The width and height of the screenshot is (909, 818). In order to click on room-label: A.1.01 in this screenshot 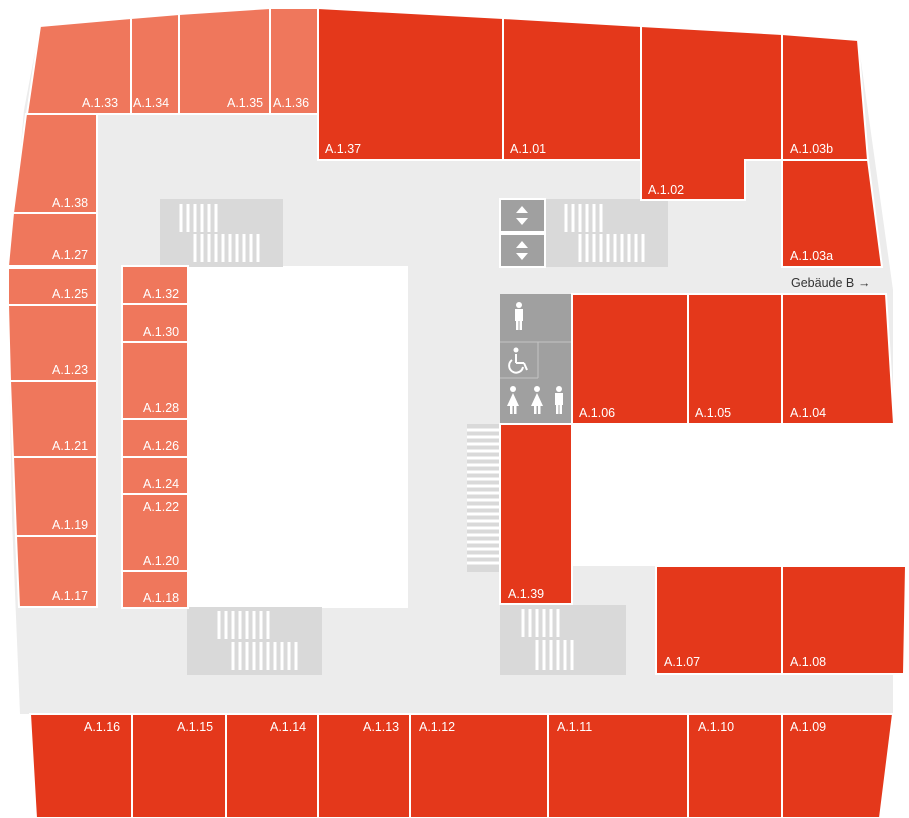, I will do `click(528, 149)`.